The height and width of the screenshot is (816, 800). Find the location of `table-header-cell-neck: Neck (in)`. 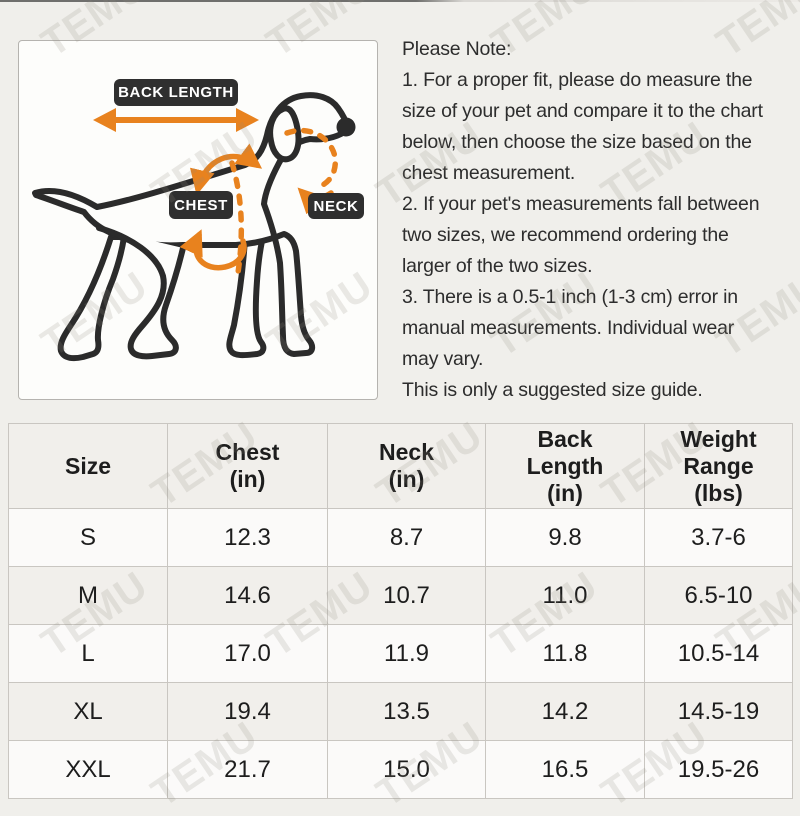

table-header-cell-neck: Neck (in) is located at coordinates (406, 466).